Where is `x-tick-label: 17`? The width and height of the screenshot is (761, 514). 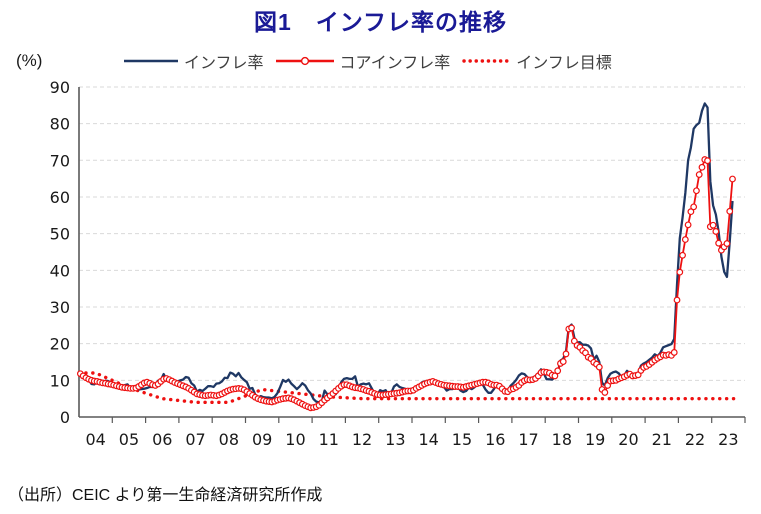 x-tick-label: 17 is located at coordinates (528, 439).